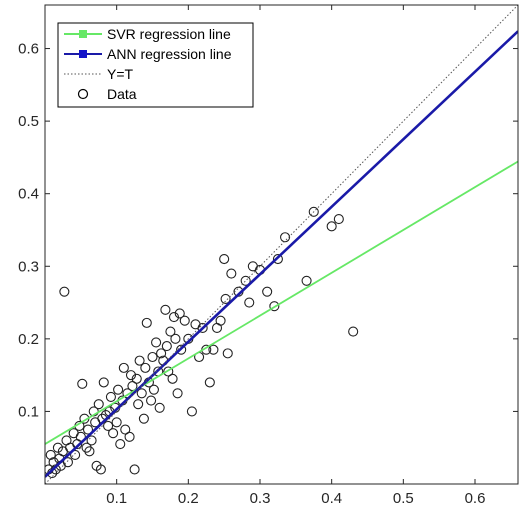 The width and height of the screenshot is (521, 512). What do you see at coordinates (28, 266) in the screenshot?
I see `y-tick-label: 0.3` at bounding box center [28, 266].